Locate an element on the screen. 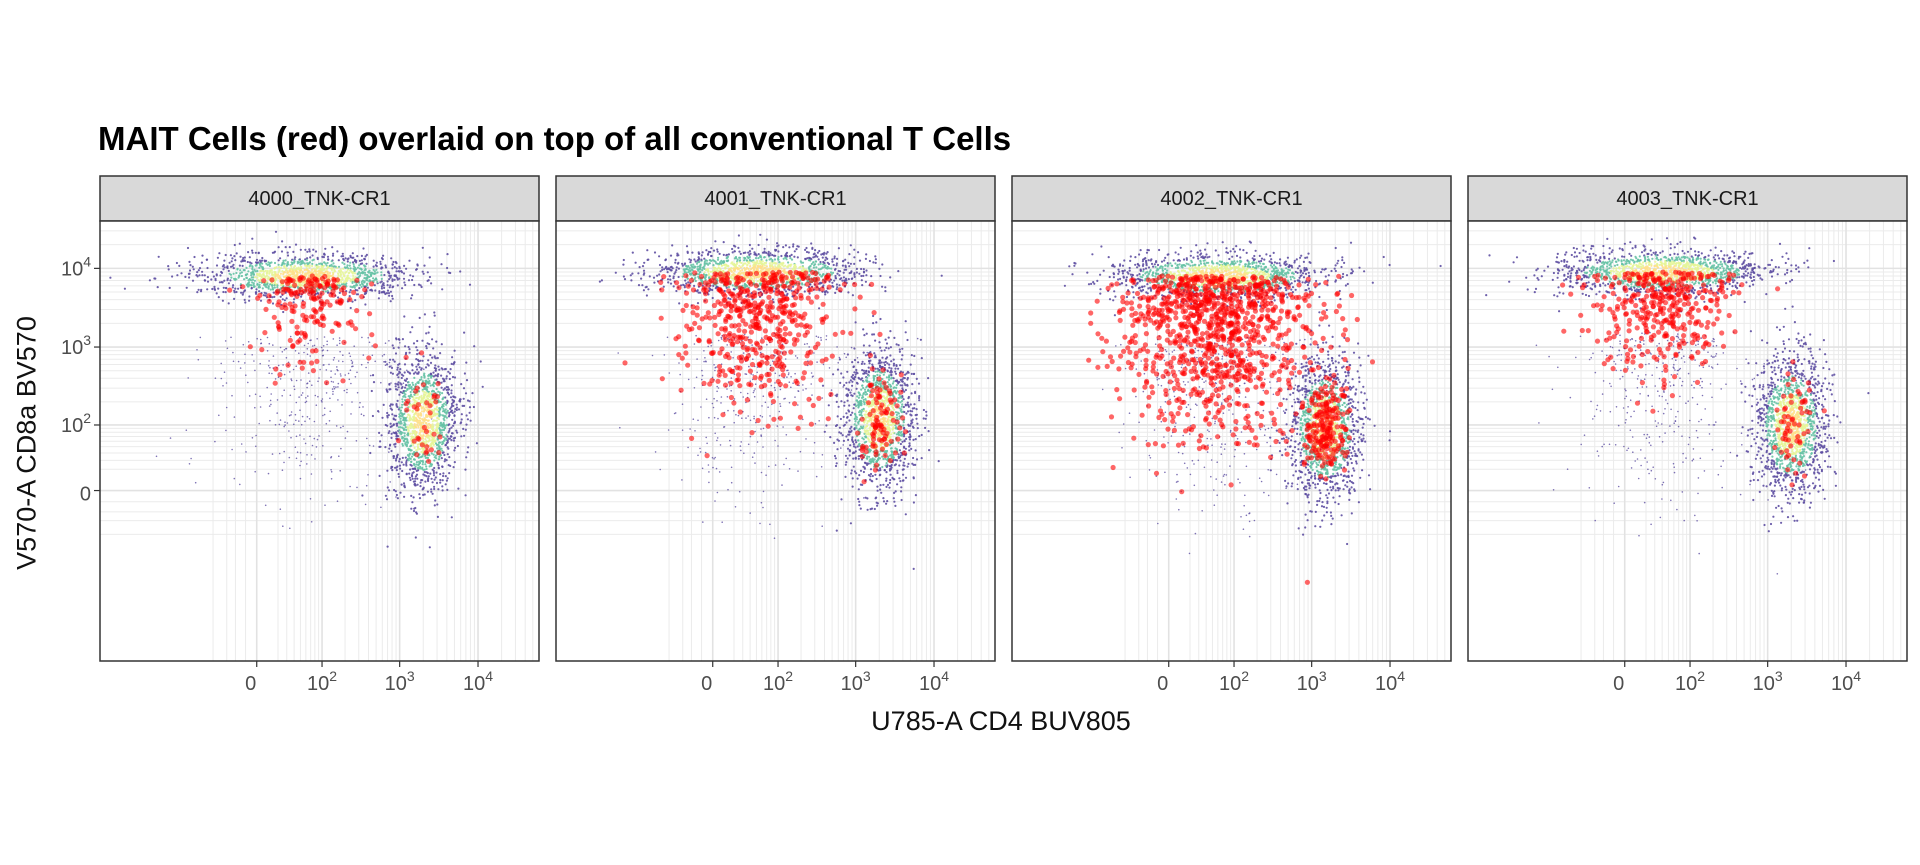 The height and width of the screenshot is (865, 1920). y-tick-label: 10⁴ is located at coordinates (76, 266).